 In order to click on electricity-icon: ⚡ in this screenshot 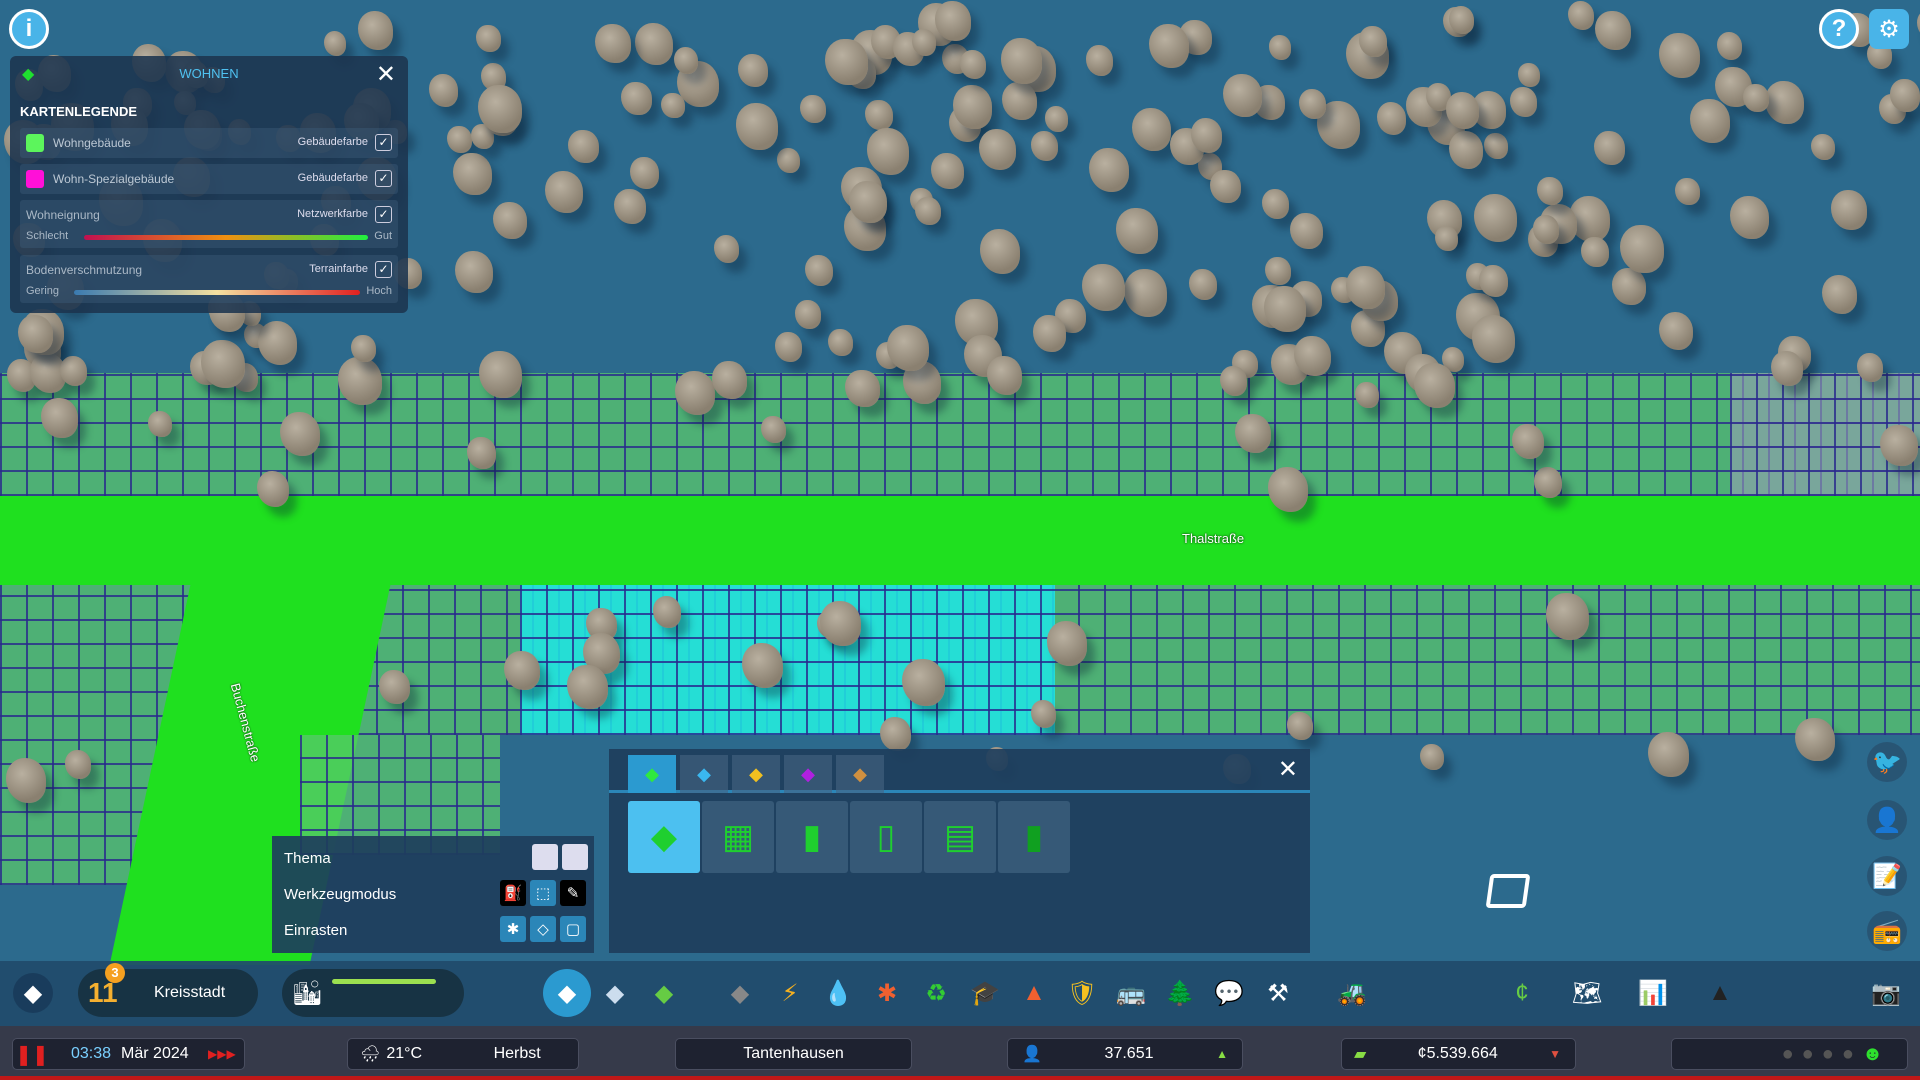, I will do `click(790, 993)`.